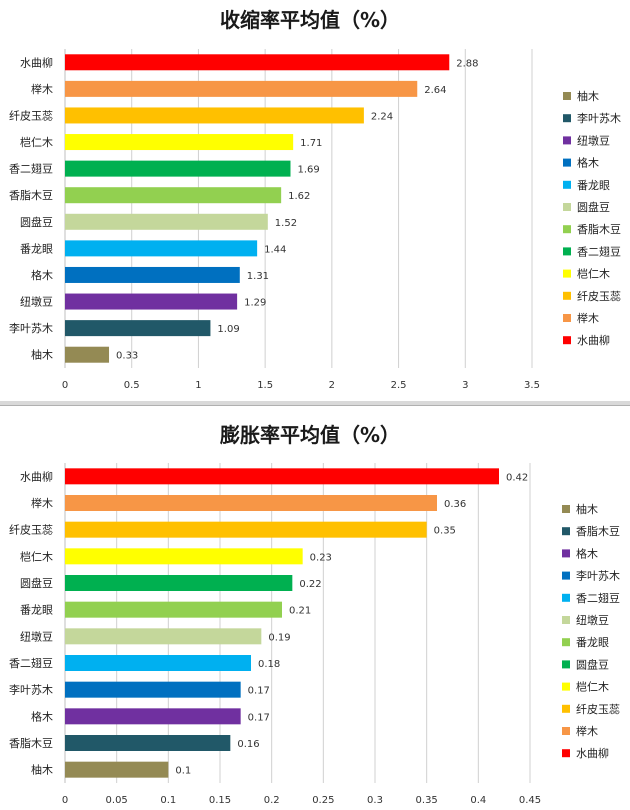 This screenshot has width=630, height=810. I want to click on data-label: 1.29, so click(255, 303).